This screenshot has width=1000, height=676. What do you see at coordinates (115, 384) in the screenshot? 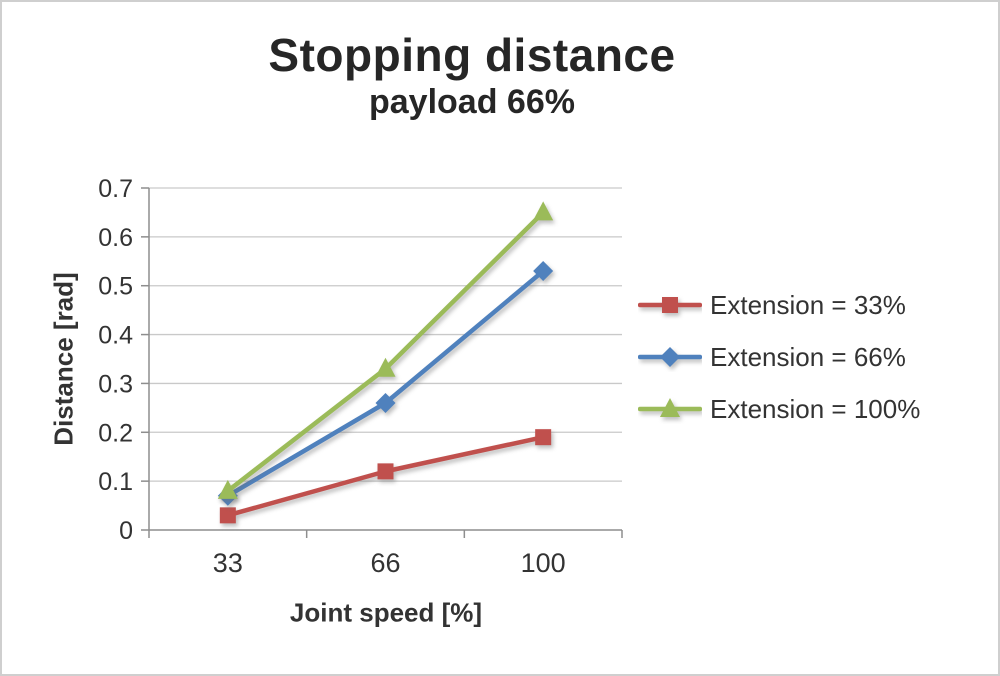
I see `y-tick-label: 0.3` at bounding box center [115, 384].